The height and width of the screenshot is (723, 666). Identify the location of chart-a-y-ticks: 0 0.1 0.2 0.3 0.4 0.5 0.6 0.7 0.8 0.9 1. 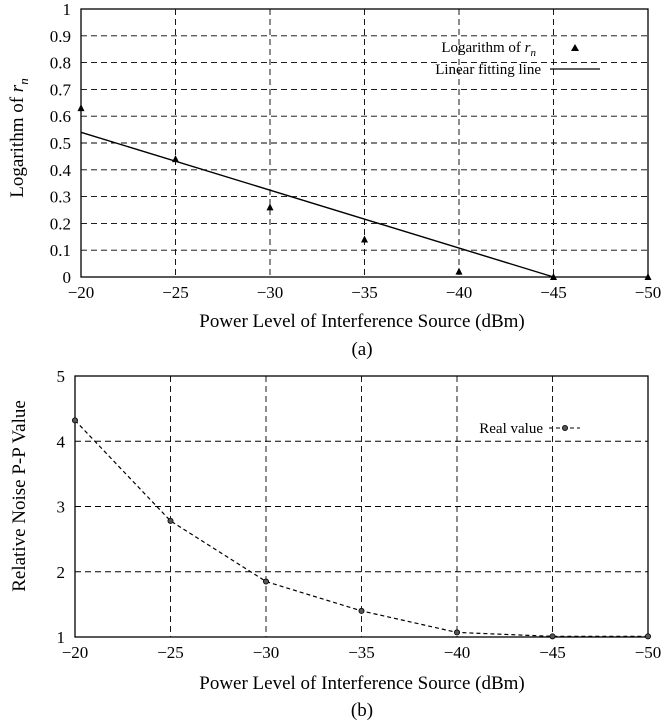
(61, 143).